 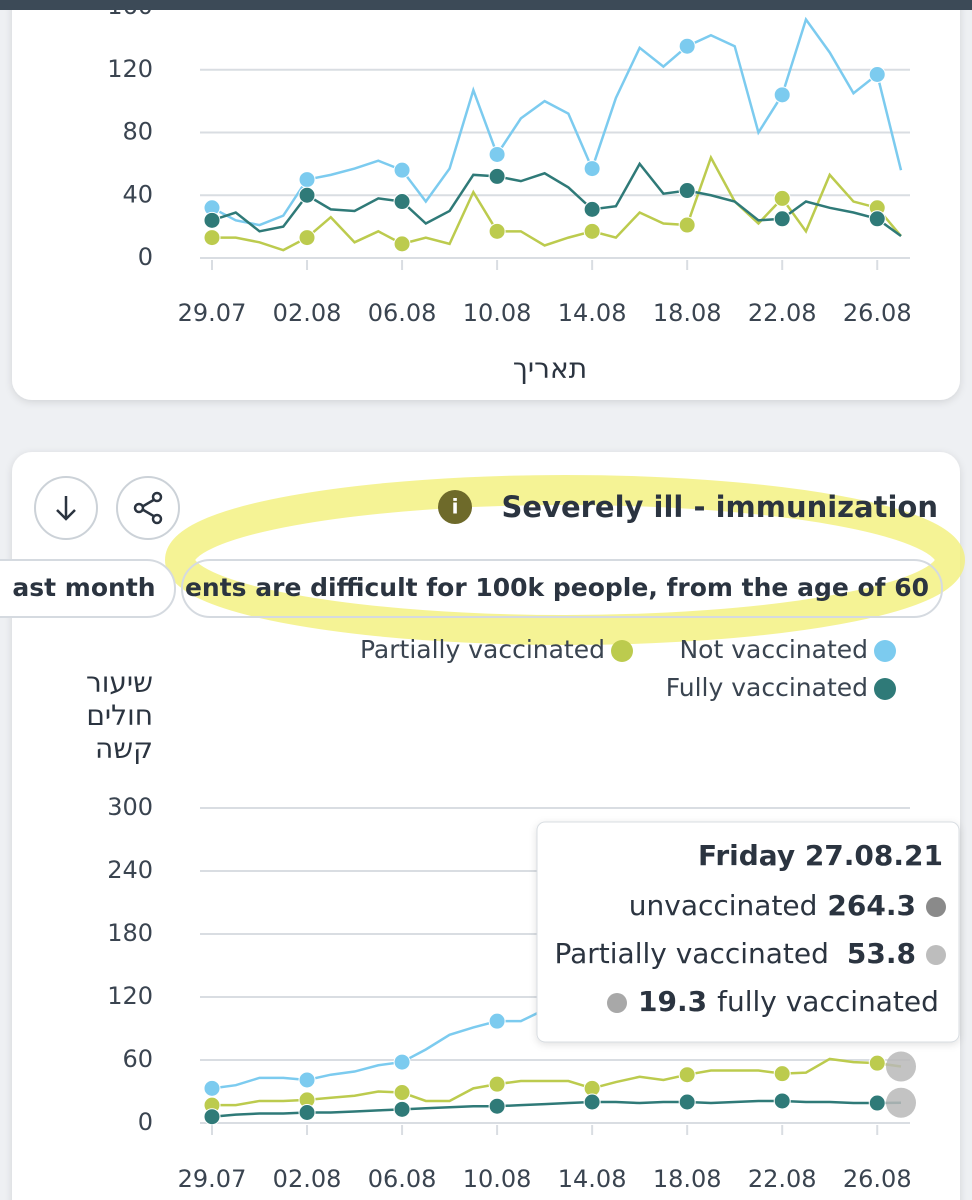 I want to click on share-button, so click(x=148, y=508).